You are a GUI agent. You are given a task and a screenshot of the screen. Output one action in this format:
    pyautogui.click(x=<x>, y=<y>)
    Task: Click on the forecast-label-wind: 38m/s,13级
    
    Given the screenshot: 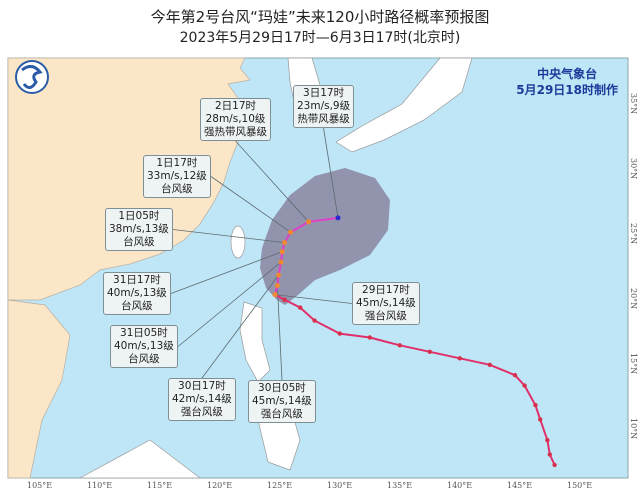 What is the action you would take?
    pyautogui.click(x=139, y=229)
    